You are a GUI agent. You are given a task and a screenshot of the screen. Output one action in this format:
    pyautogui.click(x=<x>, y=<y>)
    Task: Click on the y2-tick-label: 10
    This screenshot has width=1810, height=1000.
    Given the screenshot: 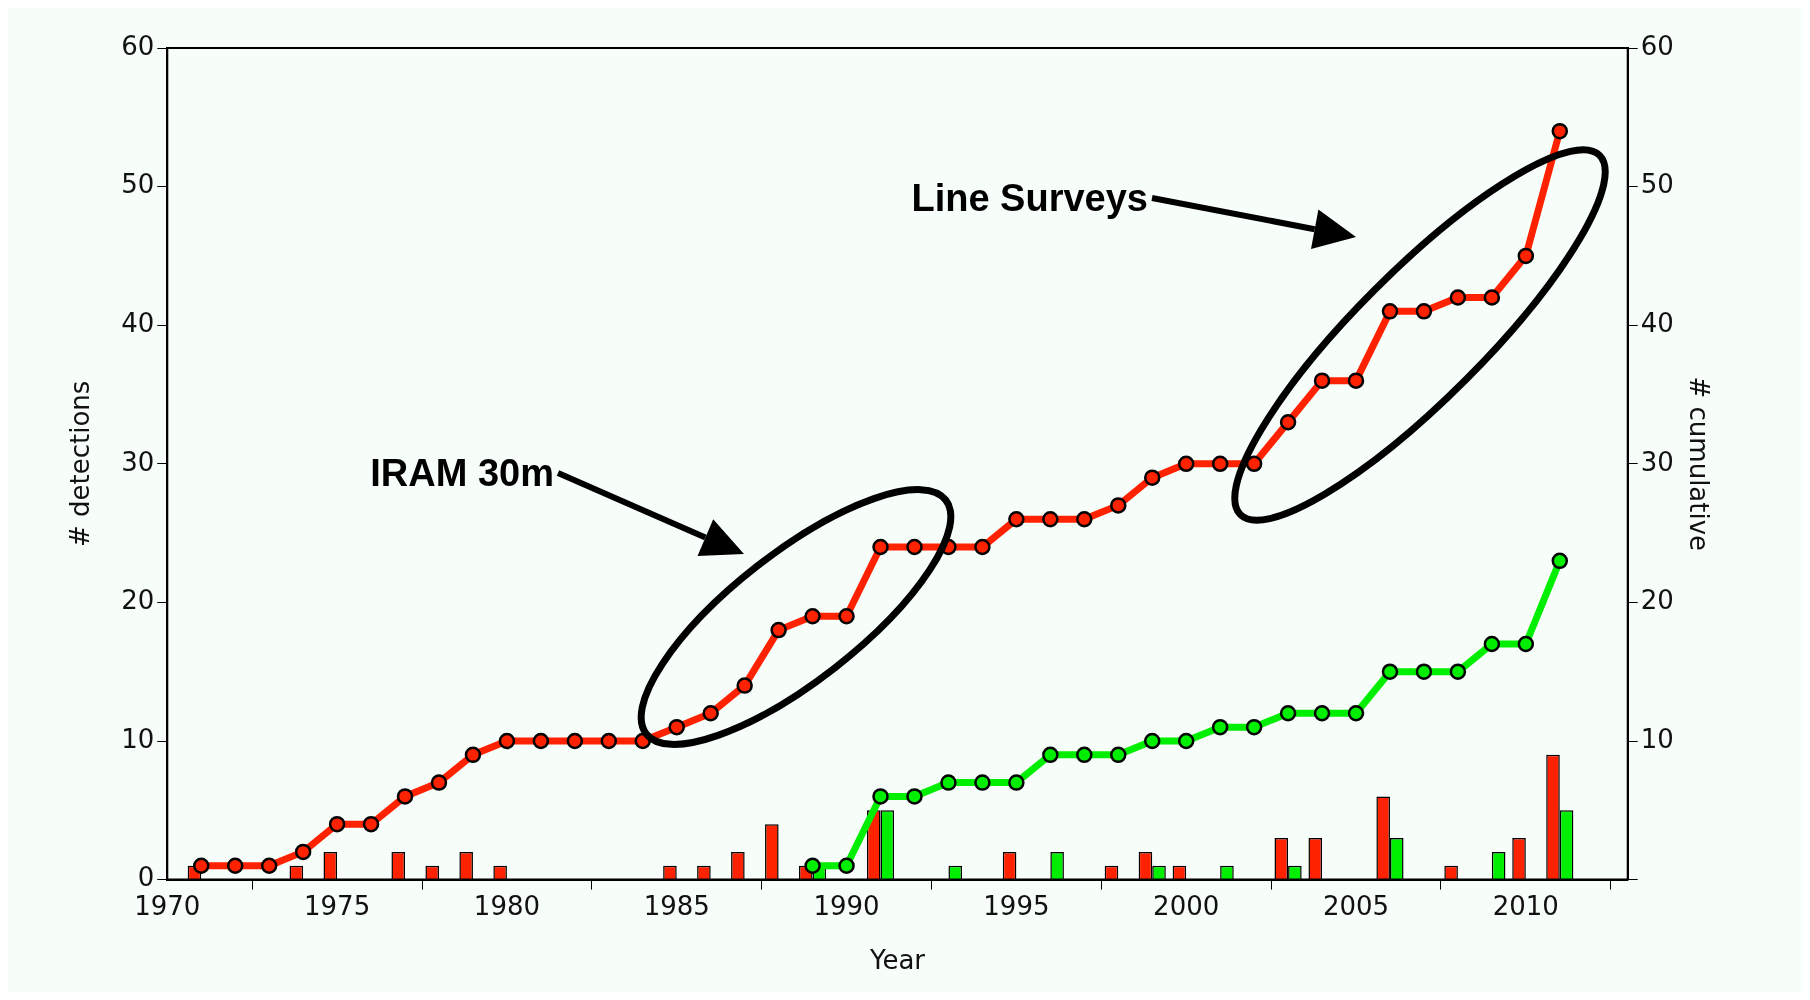 What is the action you would take?
    pyautogui.click(x=1657, y=738)
    